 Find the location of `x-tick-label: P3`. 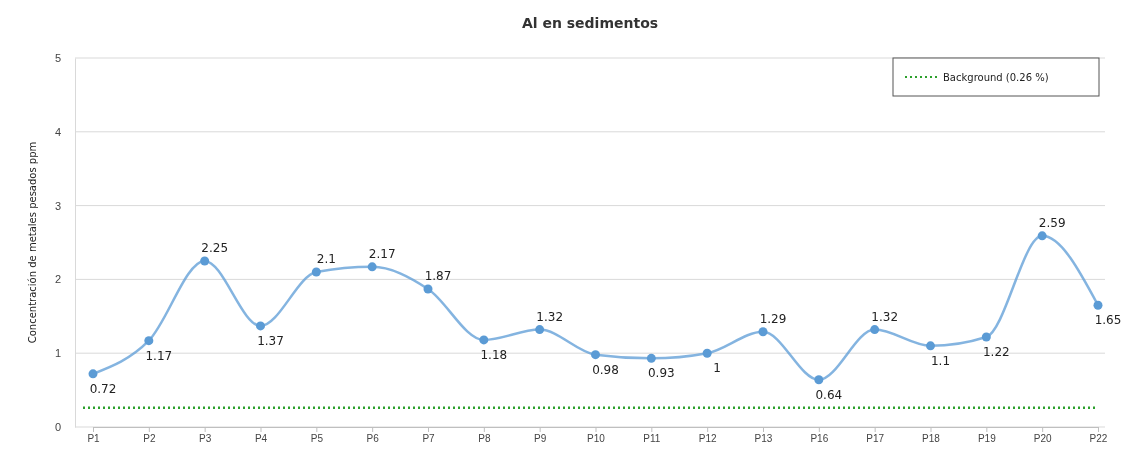

x-tick-label: P3 is located at coordinates (205, 439).